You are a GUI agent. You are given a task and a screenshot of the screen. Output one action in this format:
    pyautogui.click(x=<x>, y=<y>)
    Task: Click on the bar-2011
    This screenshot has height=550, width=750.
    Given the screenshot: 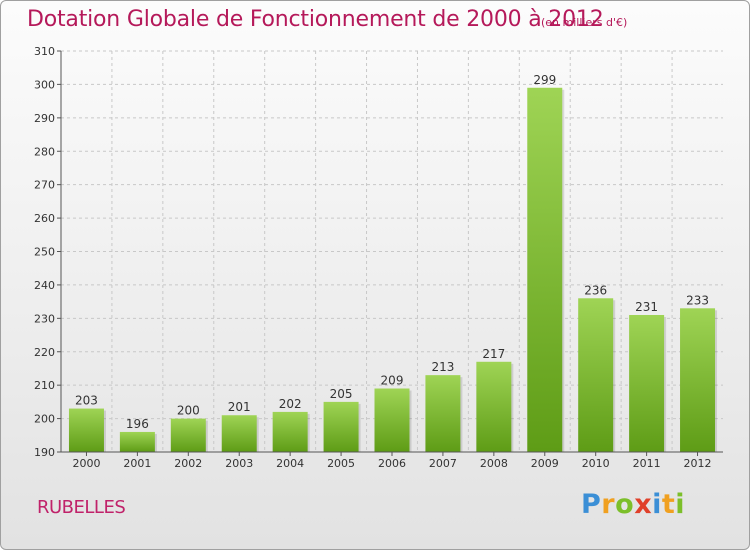 What is the action you would take?
    pyautogui.click(x=647, y=383)
    